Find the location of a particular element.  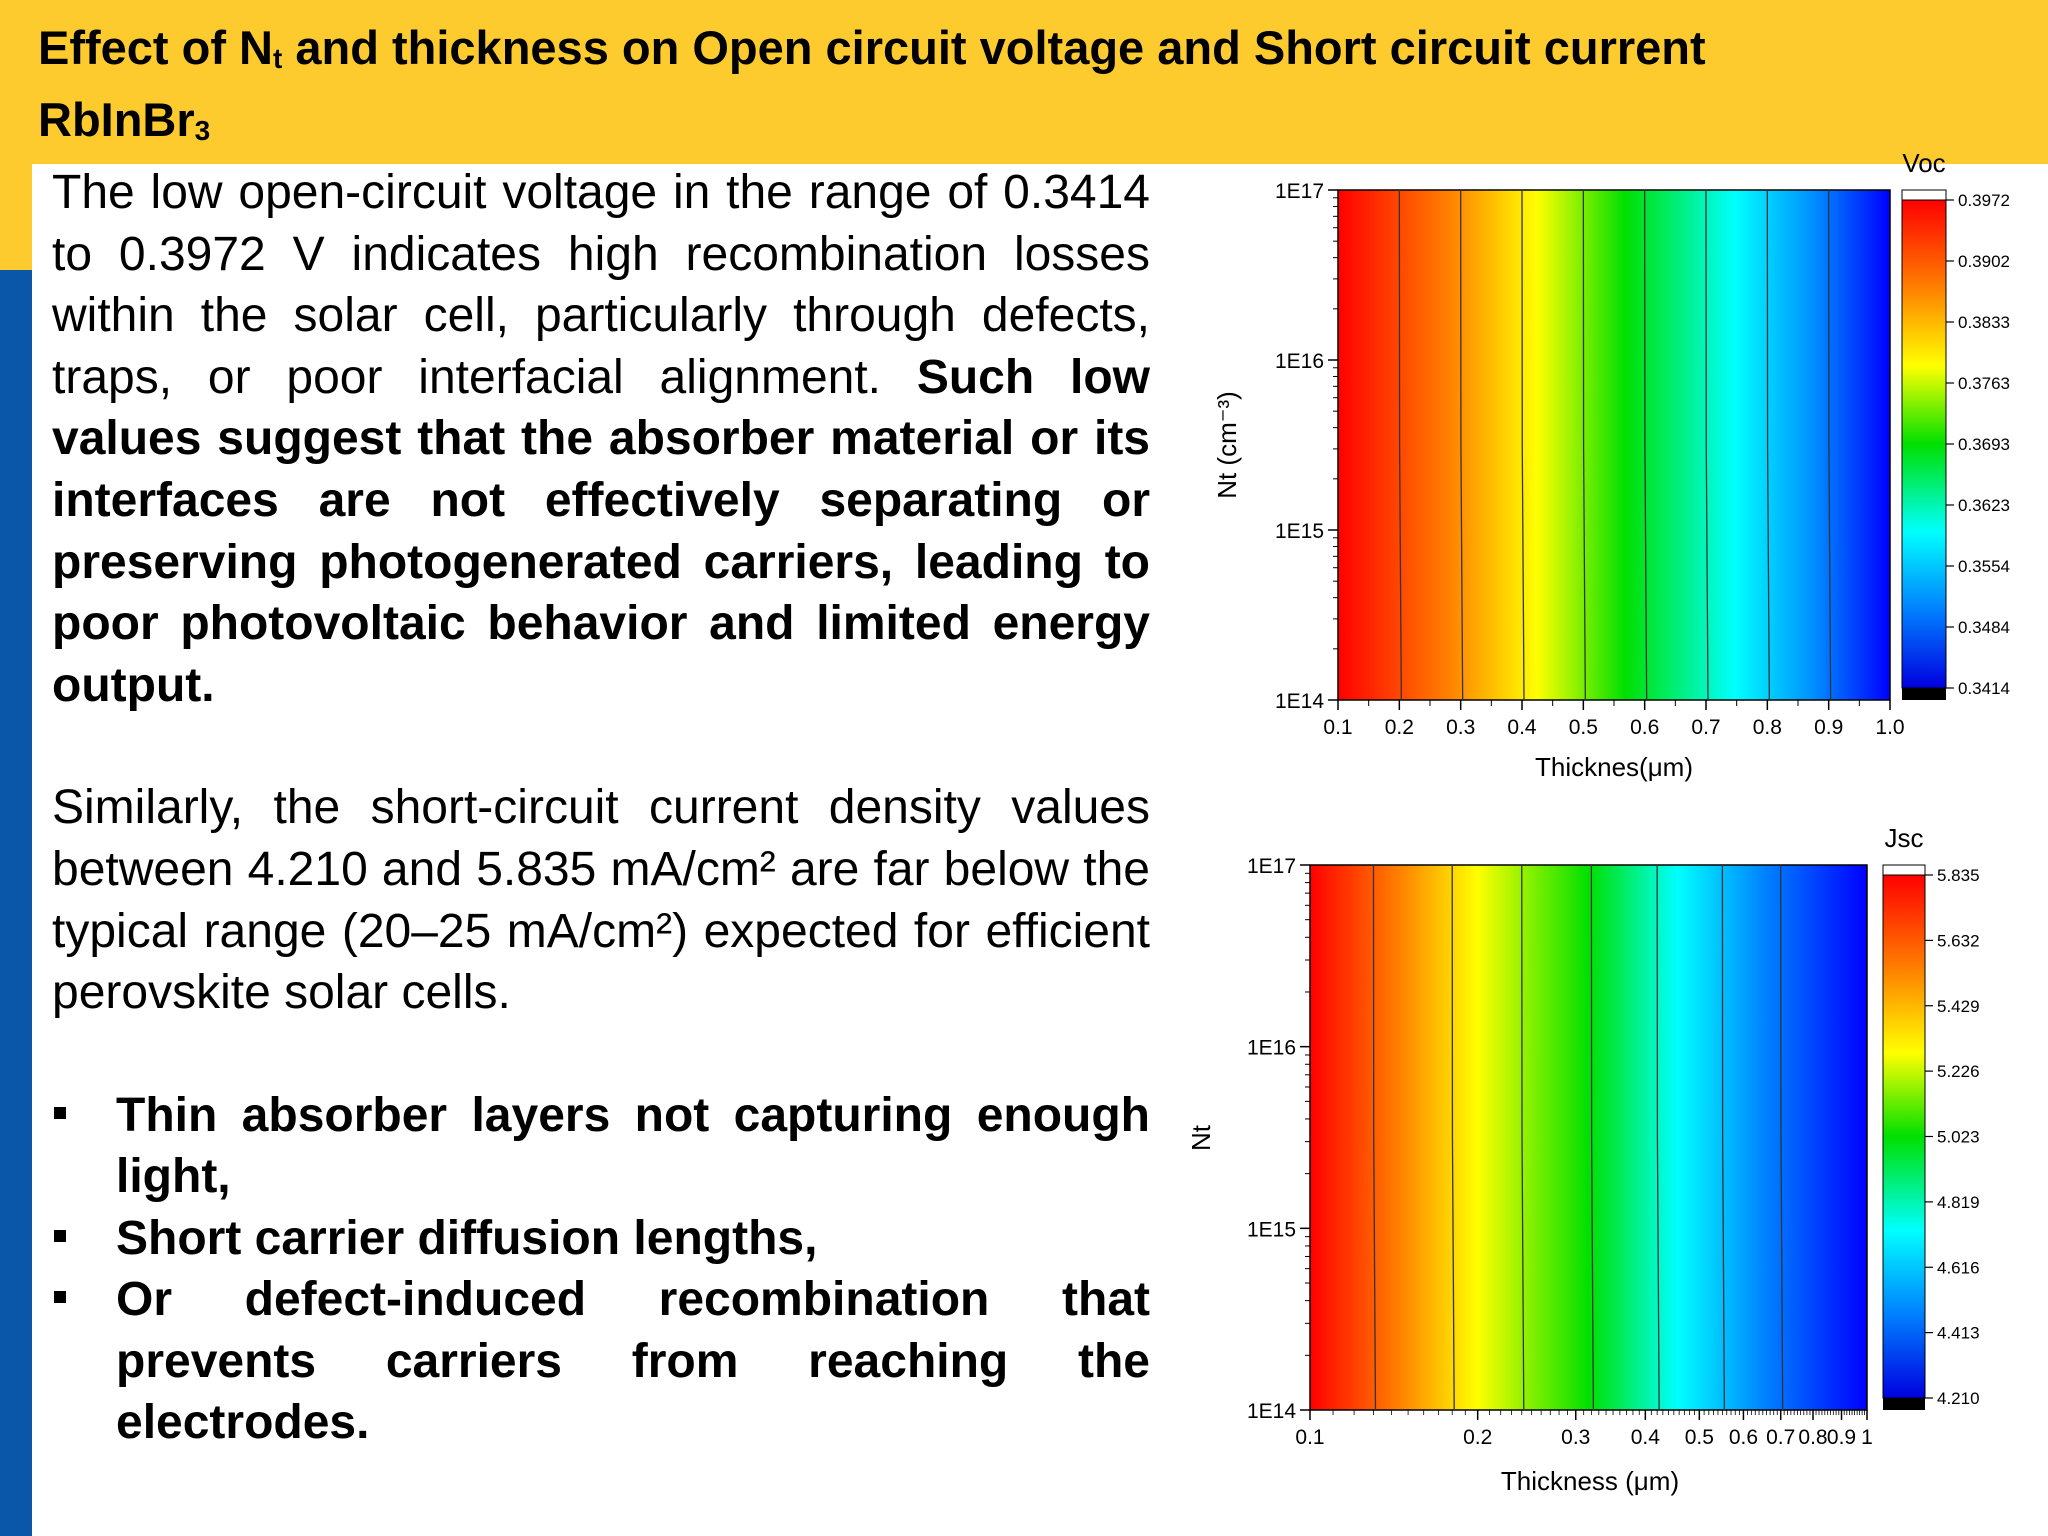

side-accent-blue is located at coordinates (16, 903).